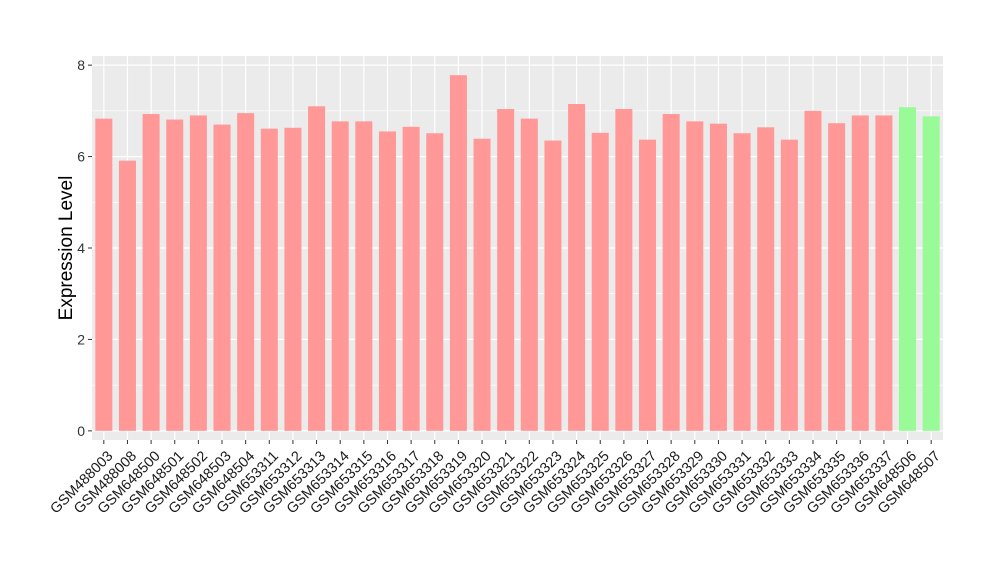  I want to click on y-tick-label: 8, so click(81, 65).